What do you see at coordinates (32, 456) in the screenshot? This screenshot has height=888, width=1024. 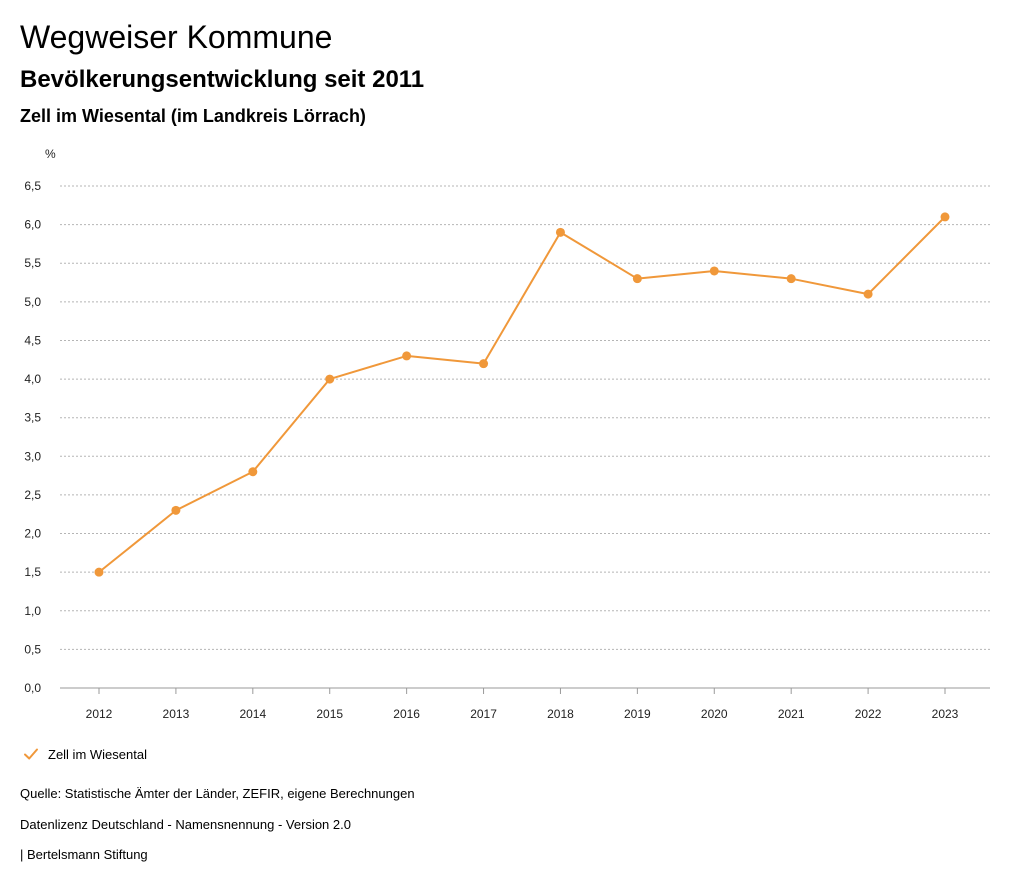 I see `y-tick-label: 3,0` at bounding box center [32, 456].